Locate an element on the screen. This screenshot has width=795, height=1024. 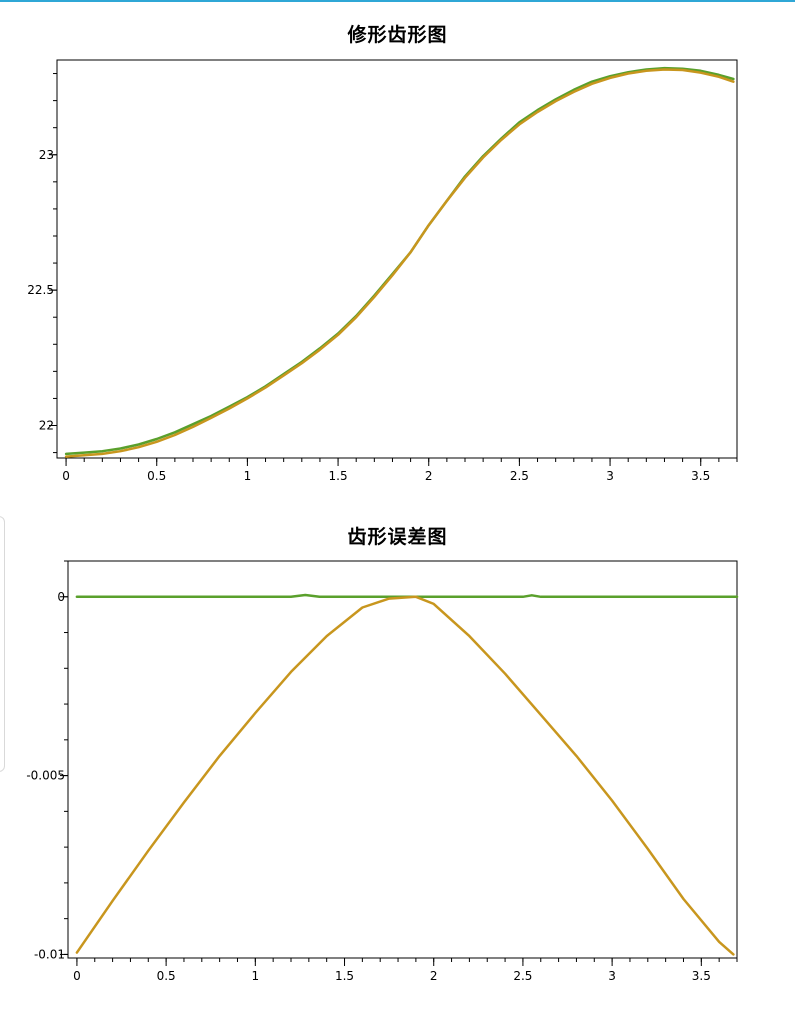
x-tick-label: 0 is located at coordinates (66, 476).